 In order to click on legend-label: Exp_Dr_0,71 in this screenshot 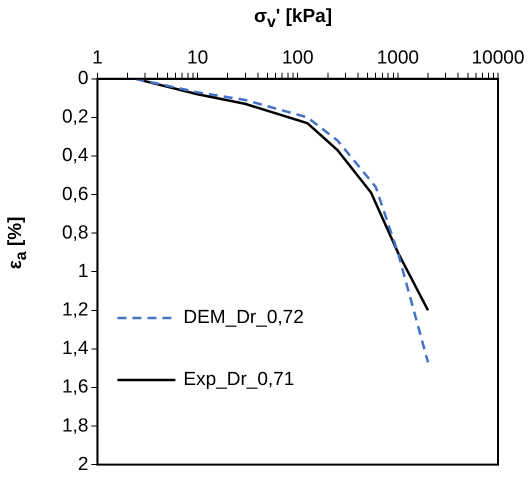, I will do `click(238, 379)`.